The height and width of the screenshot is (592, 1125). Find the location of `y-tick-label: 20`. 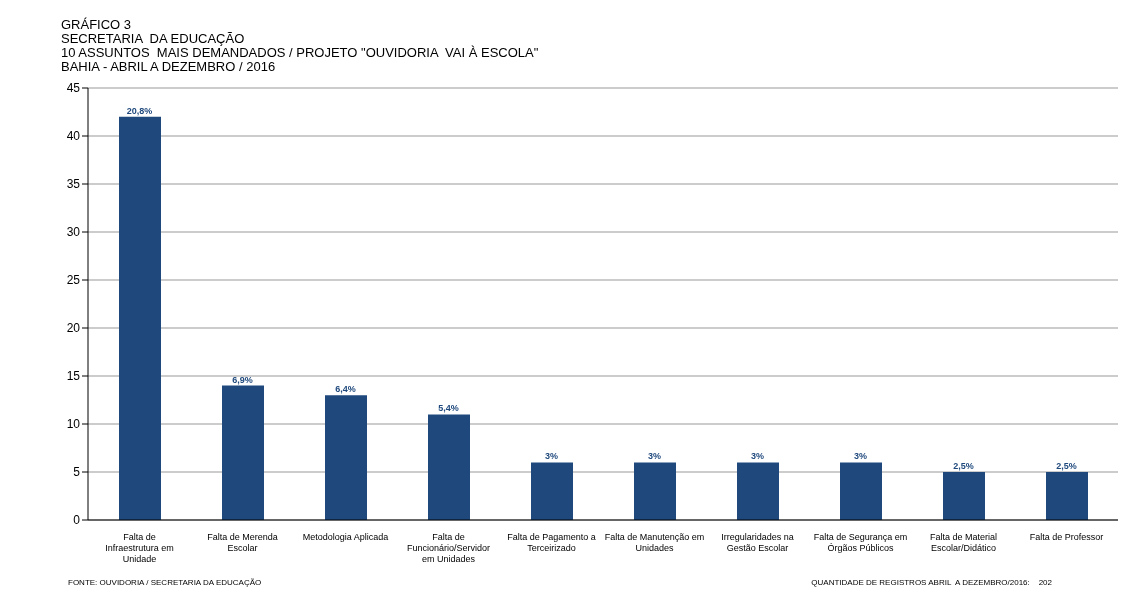

y-tick-label: 20 is located at coordinates (73, 328).